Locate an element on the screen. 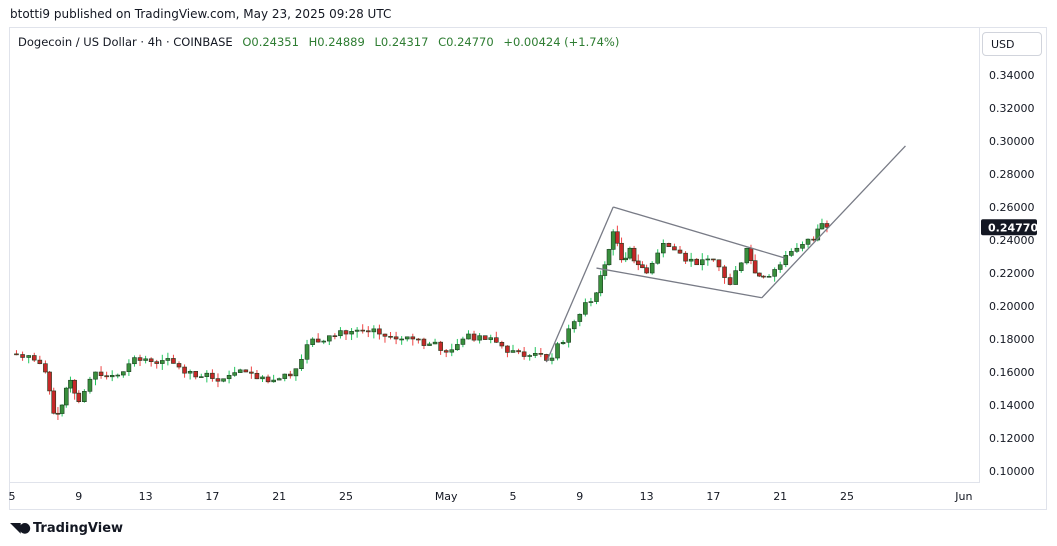  last-price-badge is located at coordinates (1009, 227).